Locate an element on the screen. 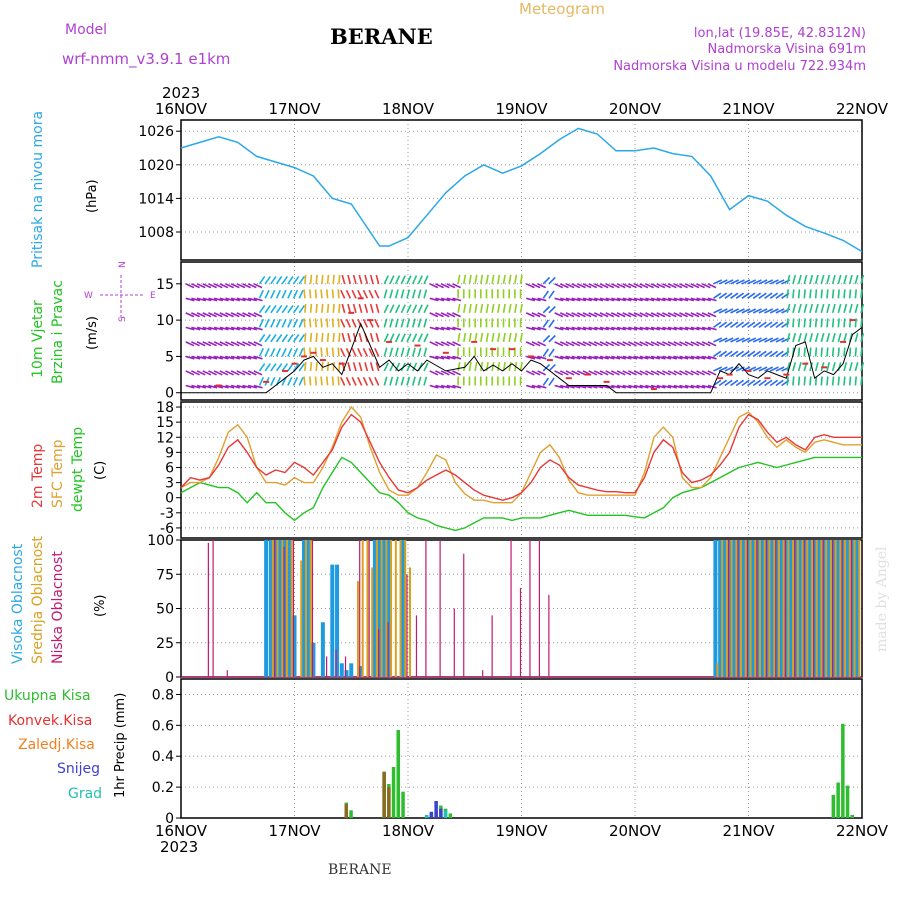 Image resolution: width=900 pixels, height=900 pixels. y-tick-label: 25 is located at coordinates (165, 644).